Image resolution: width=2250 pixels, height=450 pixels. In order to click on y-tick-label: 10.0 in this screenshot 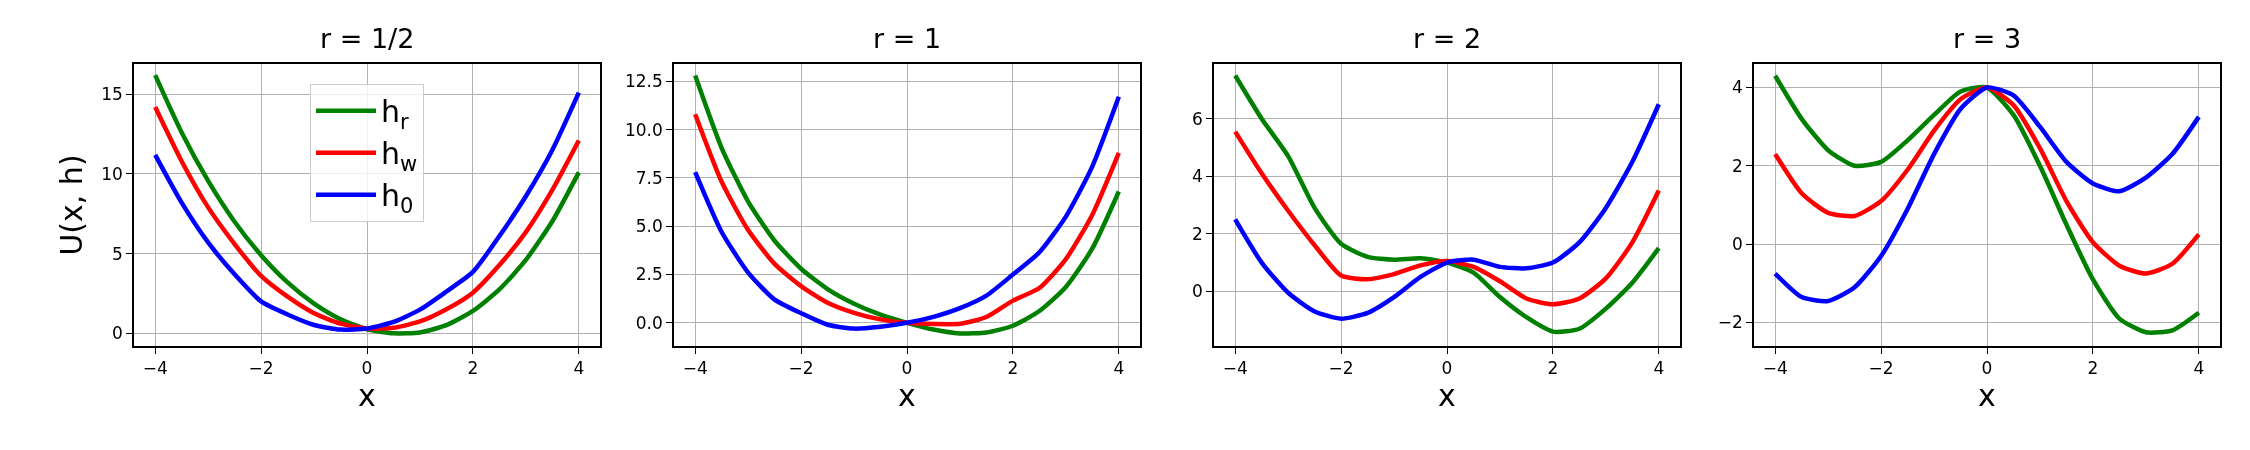, I will do `click(643, 129)`.